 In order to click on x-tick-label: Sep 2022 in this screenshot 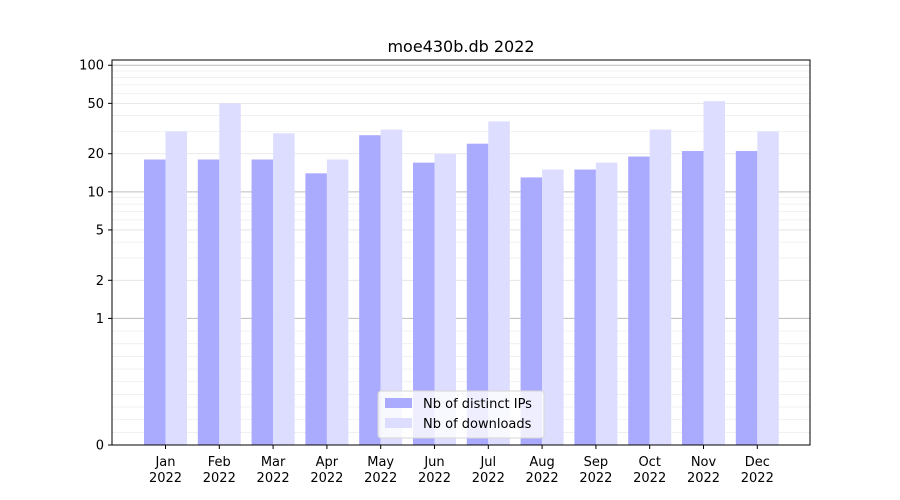, I will do `click(595, 470)`.